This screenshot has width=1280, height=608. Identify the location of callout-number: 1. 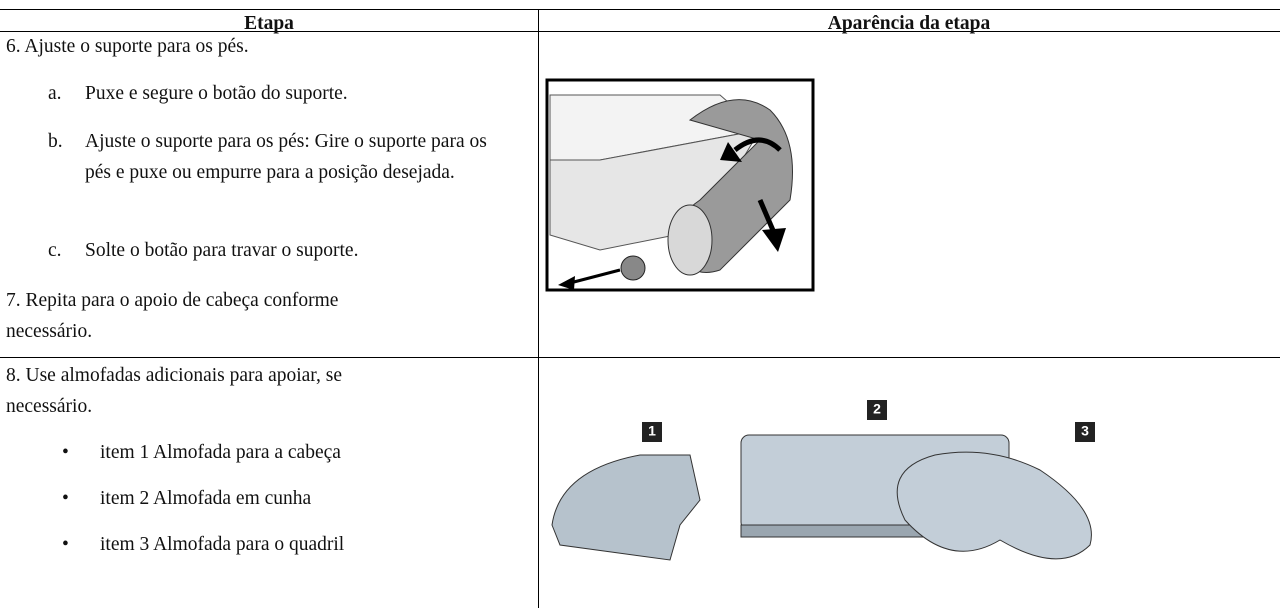
(652, 431).